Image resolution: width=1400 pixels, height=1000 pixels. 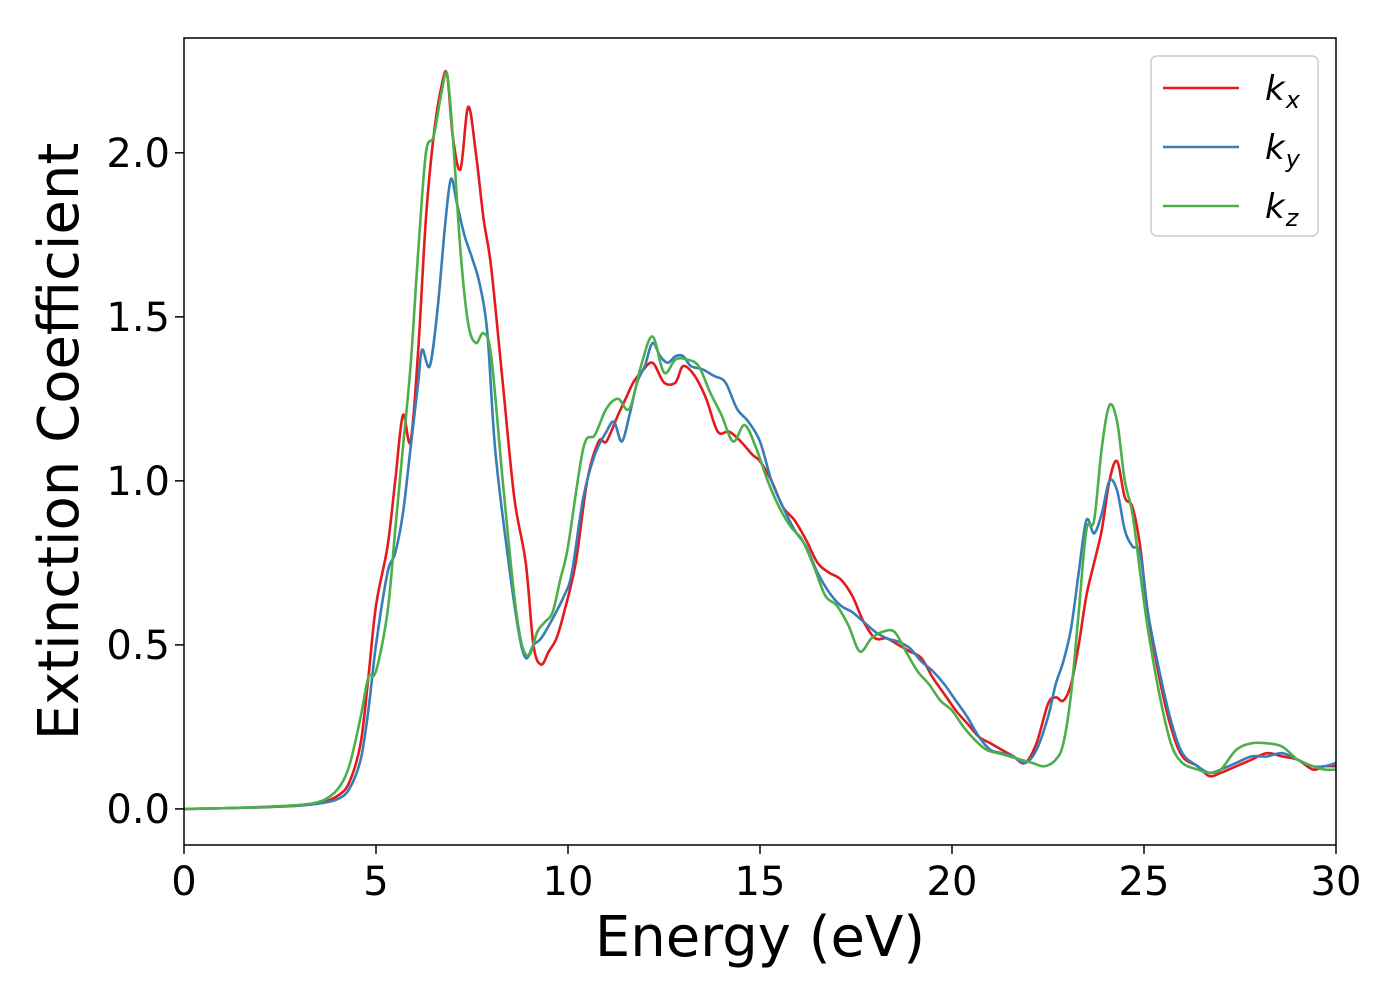 I want to click on x-tick-label: 10, so click(x=568, y=882).